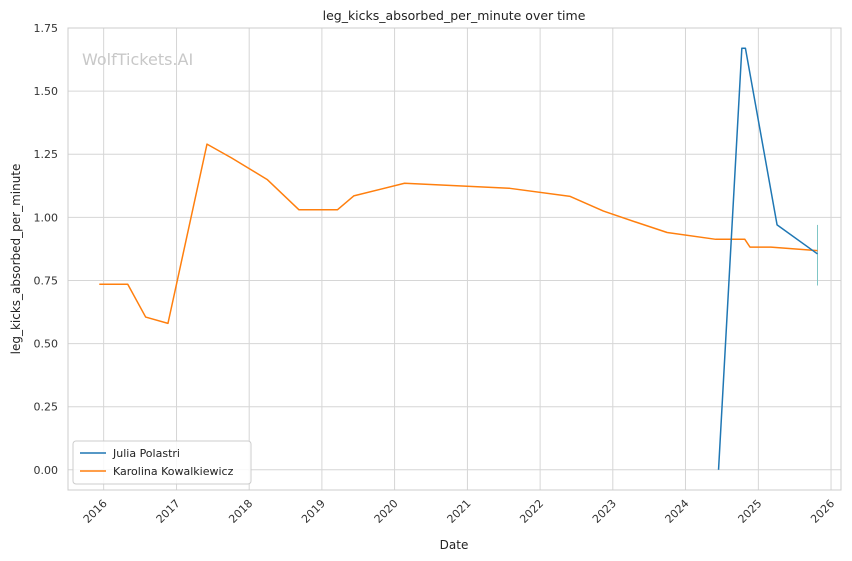  What do you see at coordinates (454, 15) in the screenshot?
I see `chart-title: leg_kicks_absorbed_per_minute over time` at bounding box center [454, 15].